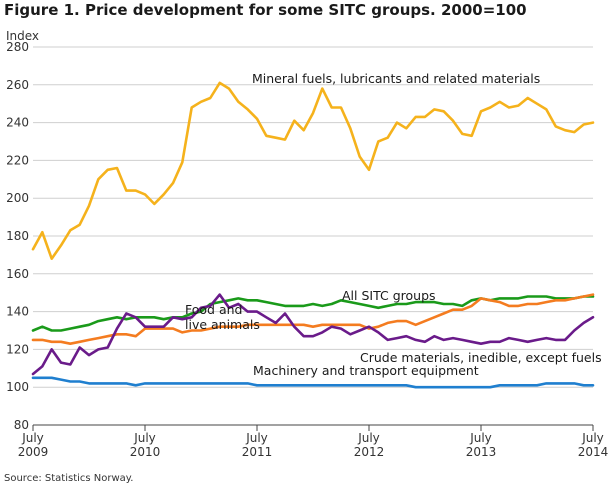 The width and height of the screenshot is (610, 488). I want to click on x-tick-year: 2014, so click(593, 452).